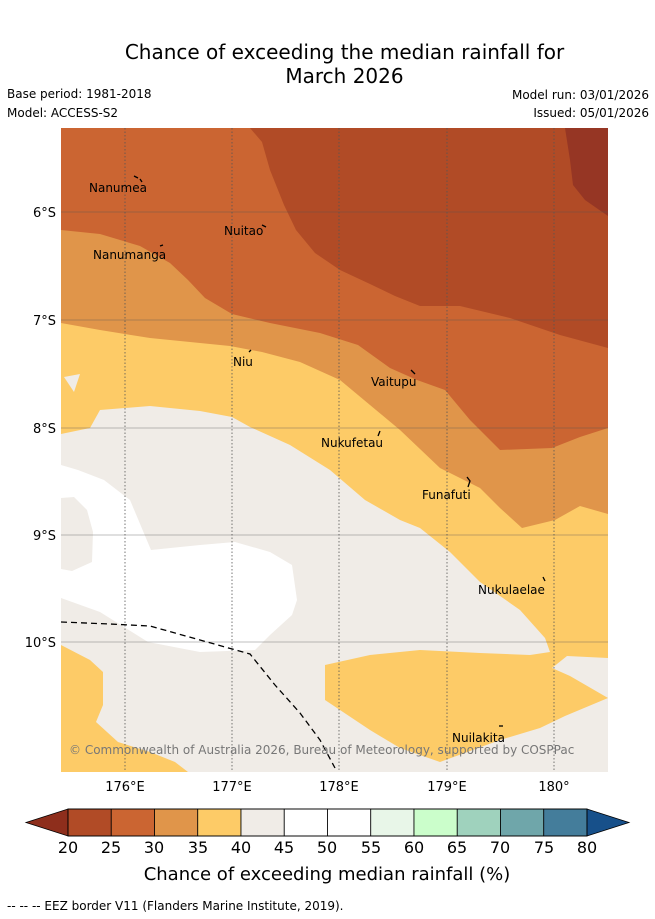  Describe the element at coordinates (587, 847) in the screenshot. I see `colorbar-tick-80: 80` at that location.